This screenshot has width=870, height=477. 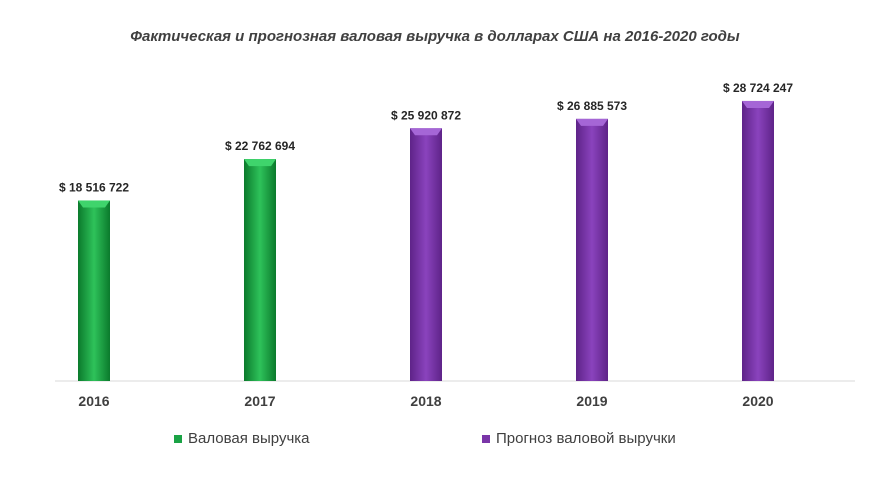 I want to click on value-label-2017: $ 22 762 694, so click(x=260, y=146).